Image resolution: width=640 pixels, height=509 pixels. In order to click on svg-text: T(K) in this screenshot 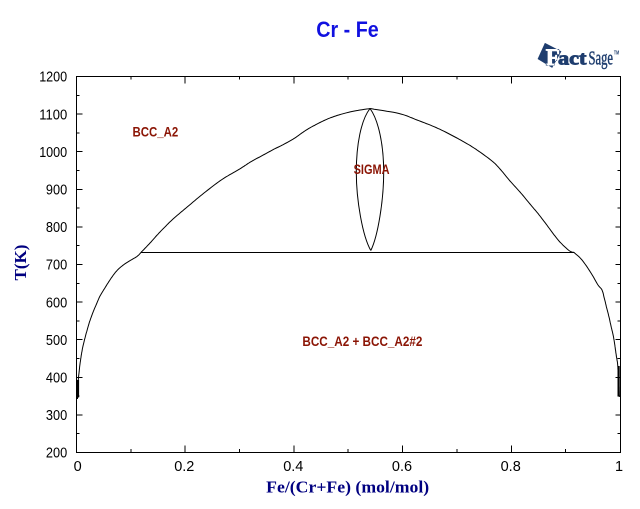, I will do `click(20, 263)`.